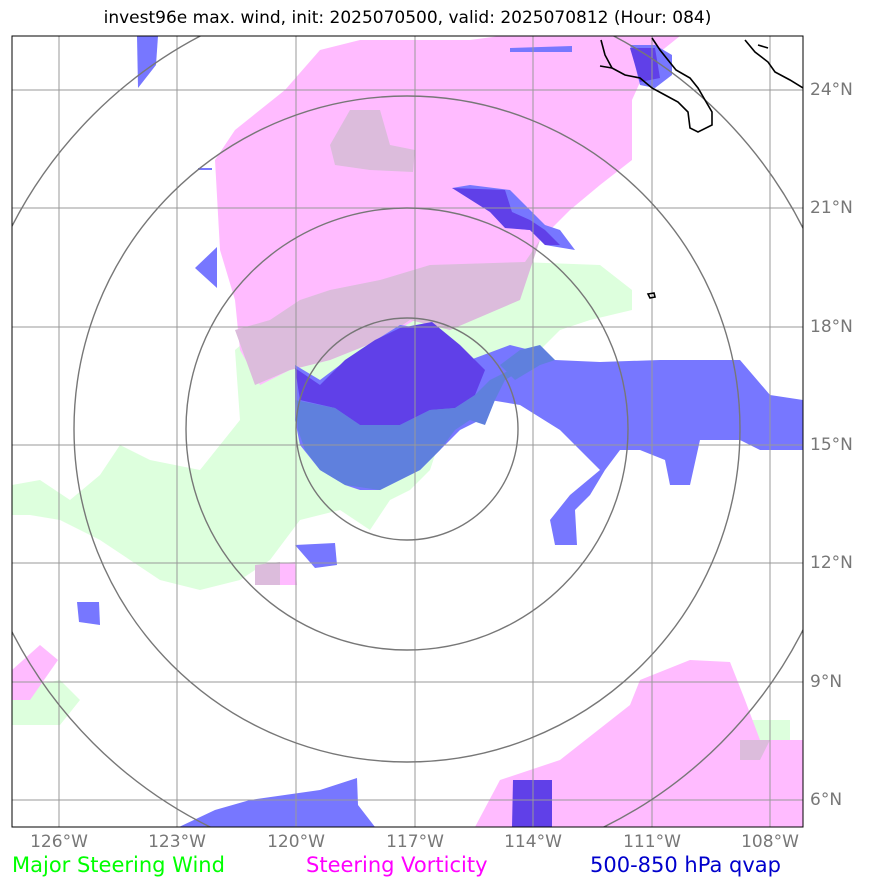 The height and width of the screenshot is (891, 873). What do you see at coordinates (652, 842) in the screenshot?
I see `lon-label: 111°W` at bounding box center [652, 842].